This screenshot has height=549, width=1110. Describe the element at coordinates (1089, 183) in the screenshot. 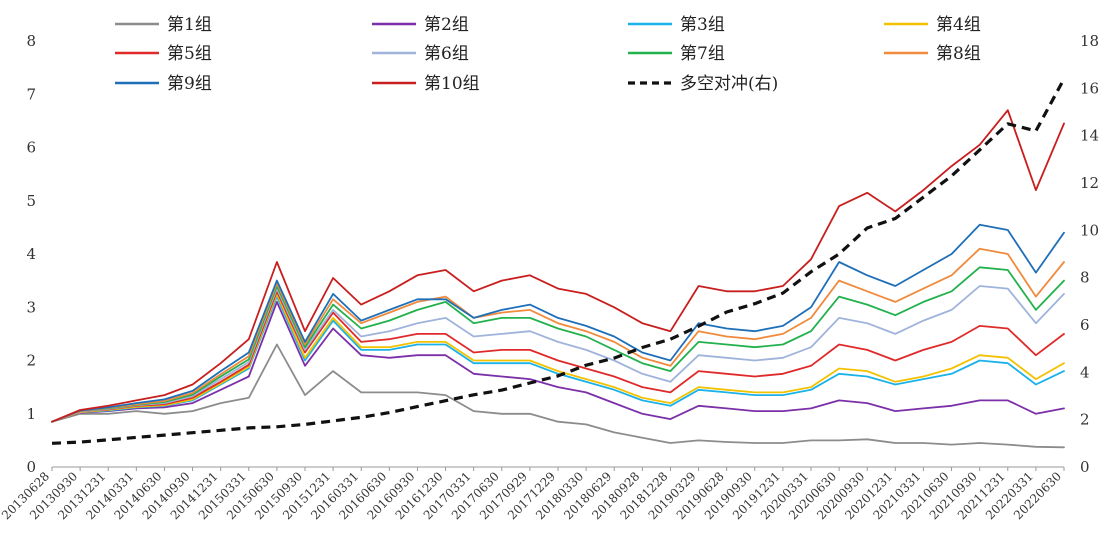

I see `y2-tick-label: 12` at that location.